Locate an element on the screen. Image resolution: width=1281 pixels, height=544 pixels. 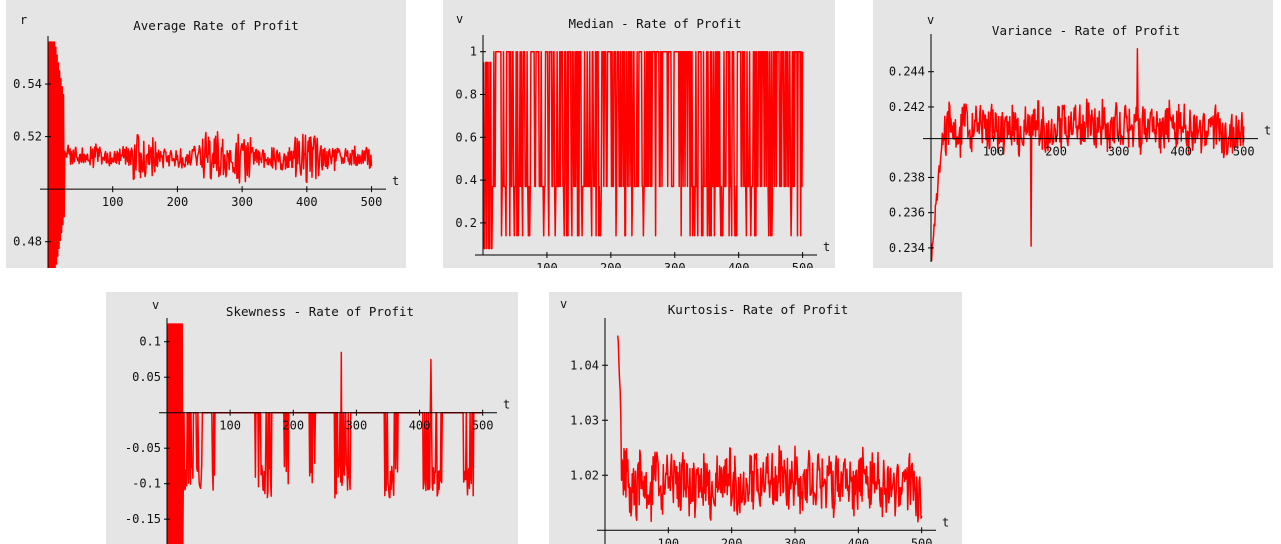
skewness-y-tick-label: -0.05 is located at coordinates (143, 448).